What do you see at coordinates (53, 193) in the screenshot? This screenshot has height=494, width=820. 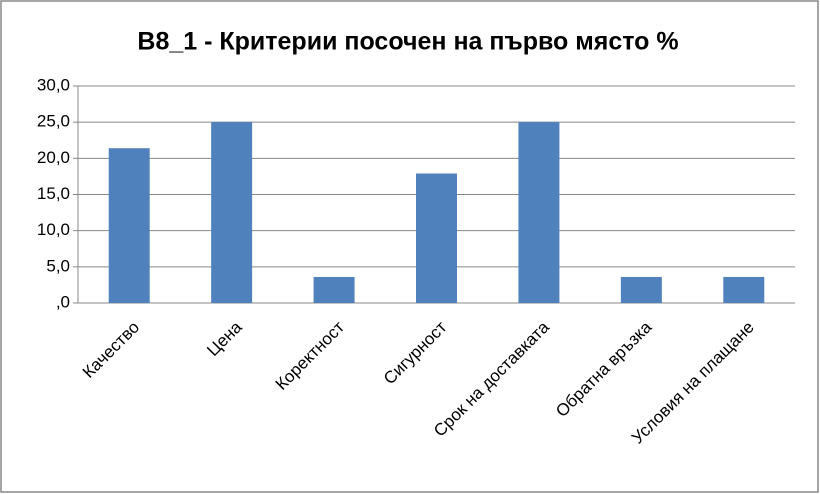 I see `y-tick-label: 15,0` at bounding box center [53, 193].